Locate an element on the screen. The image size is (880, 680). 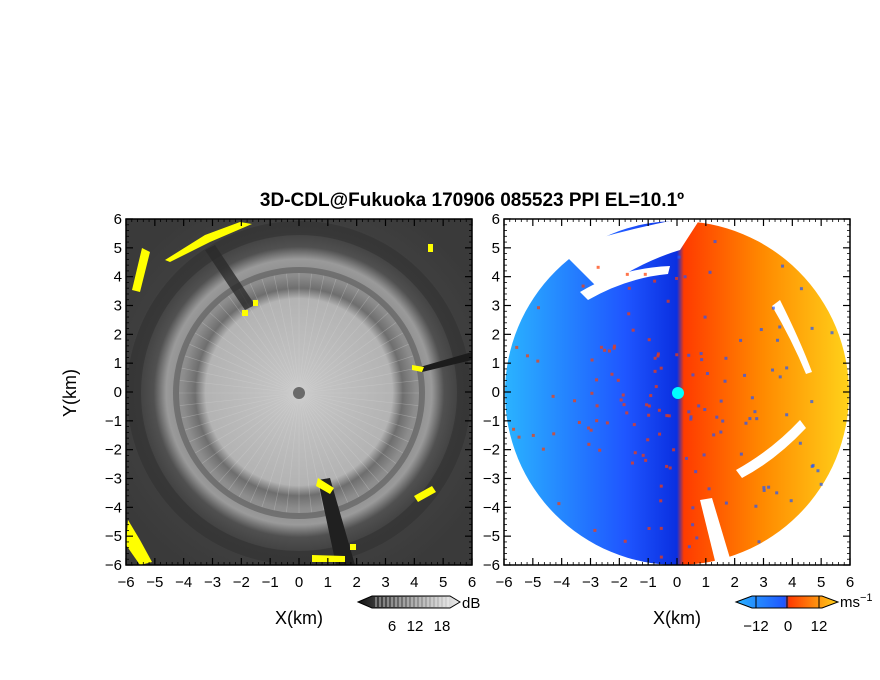
y-tick-label-right: −4 is located at coordinates (491, 507).